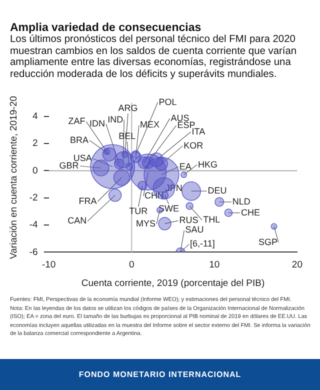  What do you see at coordinates (214, 265) in the screenshot?
I see `x-tick-label: 10` at bounding box center [214, 265].